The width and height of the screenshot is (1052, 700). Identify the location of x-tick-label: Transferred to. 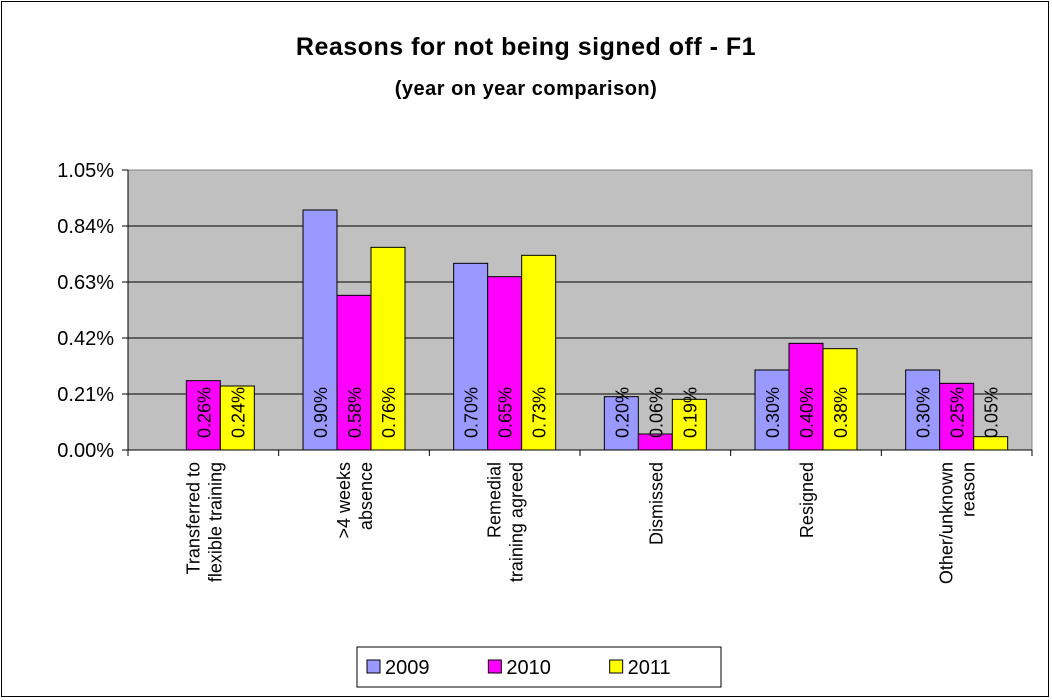
(193, 518).